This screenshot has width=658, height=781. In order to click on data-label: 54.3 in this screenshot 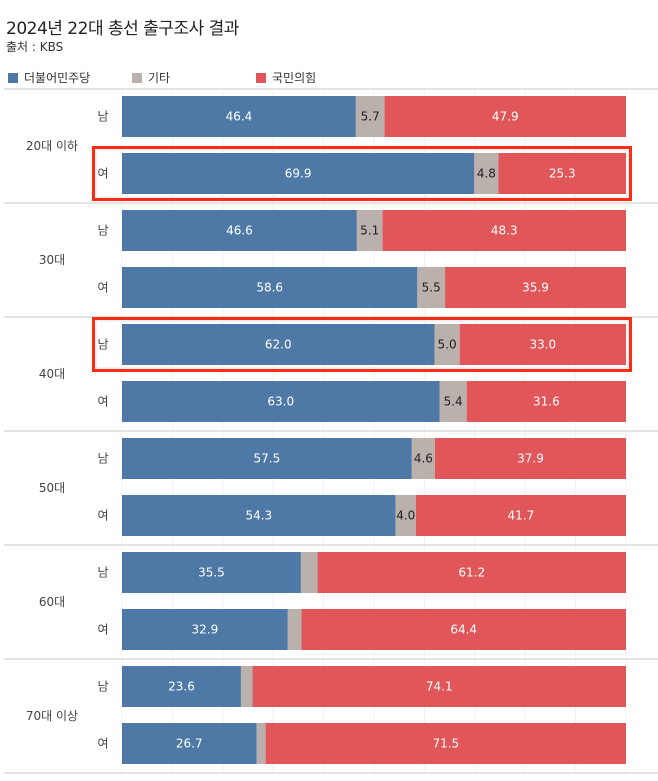, I will do `click(258, 516)`.